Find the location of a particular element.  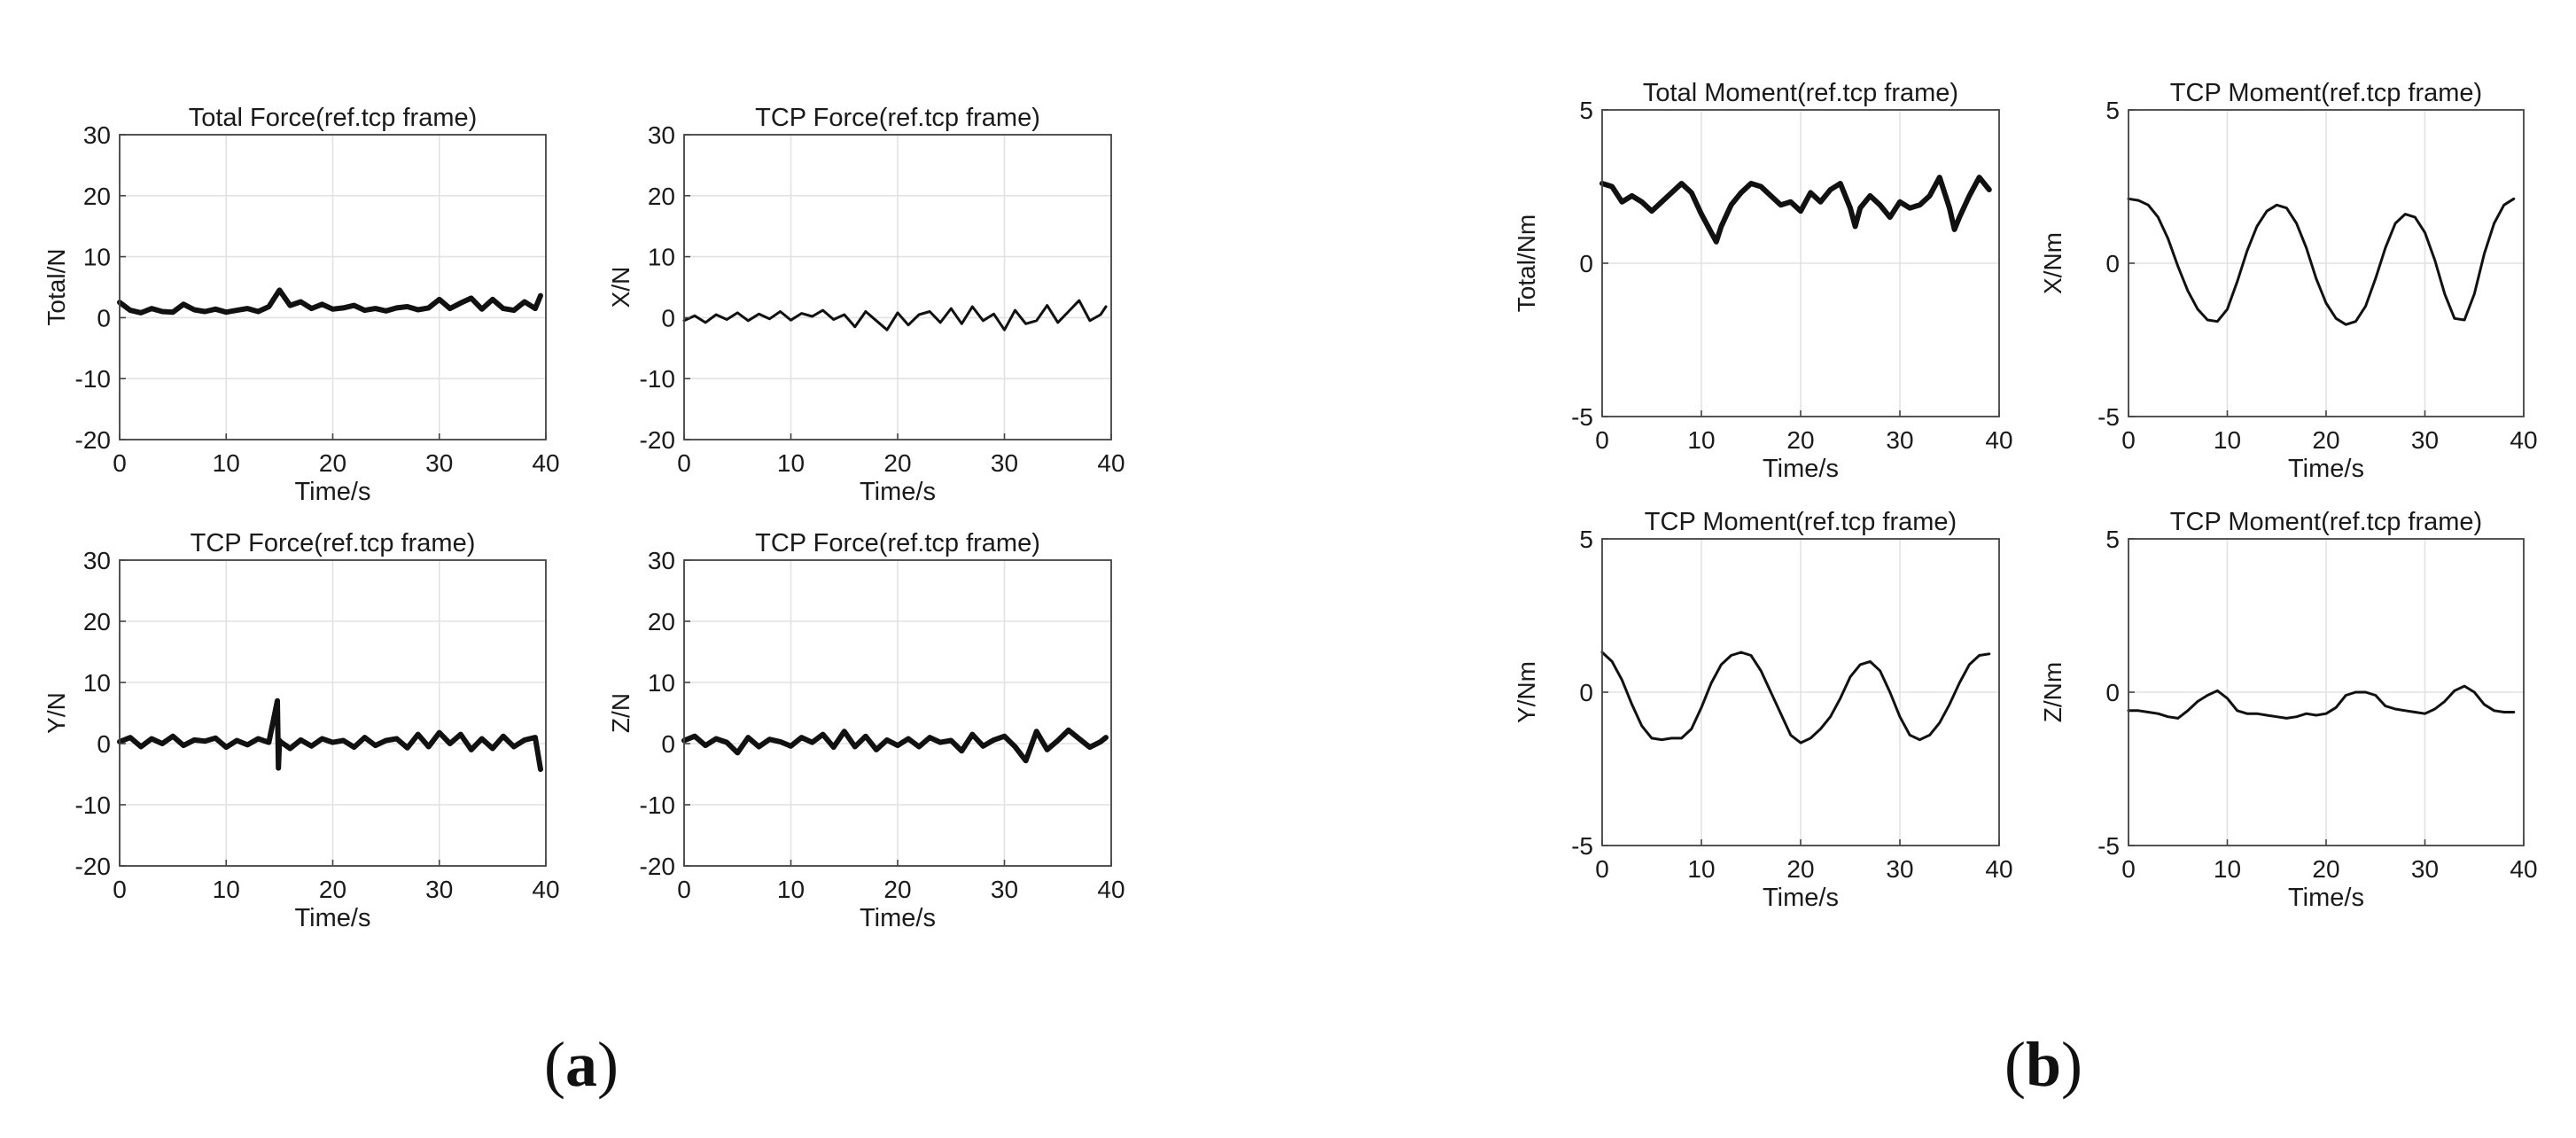

panel-label-b: (b) is located at coordinates (2044, 1065).